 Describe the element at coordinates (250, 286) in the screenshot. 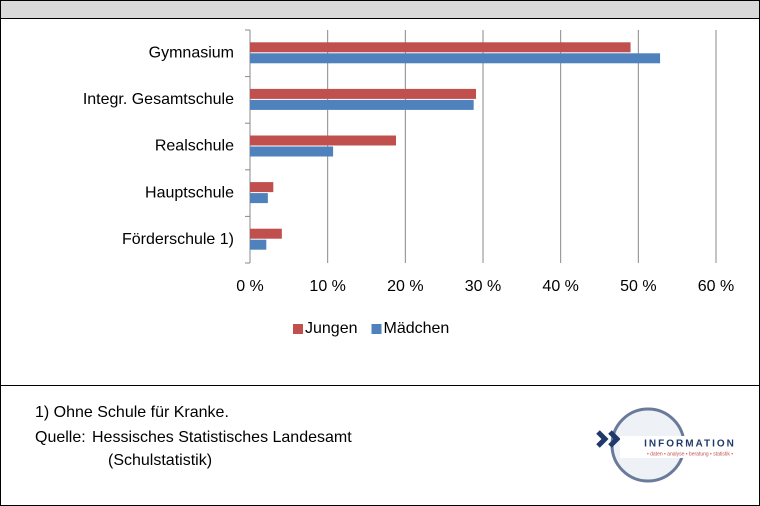

I see `x-tick-label: 0 %` at that location.